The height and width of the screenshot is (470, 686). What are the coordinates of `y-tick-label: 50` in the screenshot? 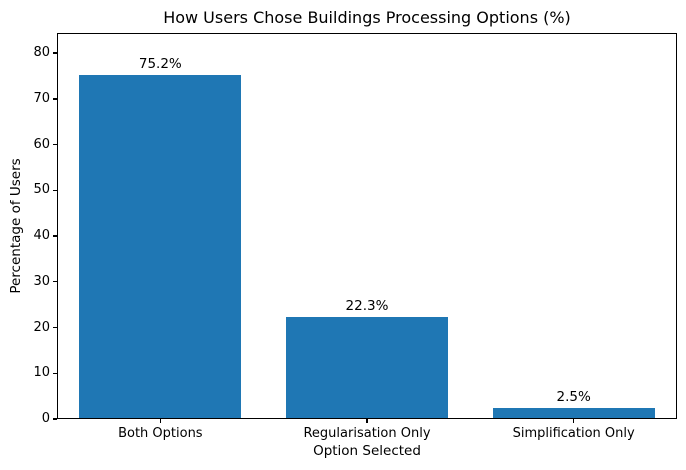 It's located at (41, 190).